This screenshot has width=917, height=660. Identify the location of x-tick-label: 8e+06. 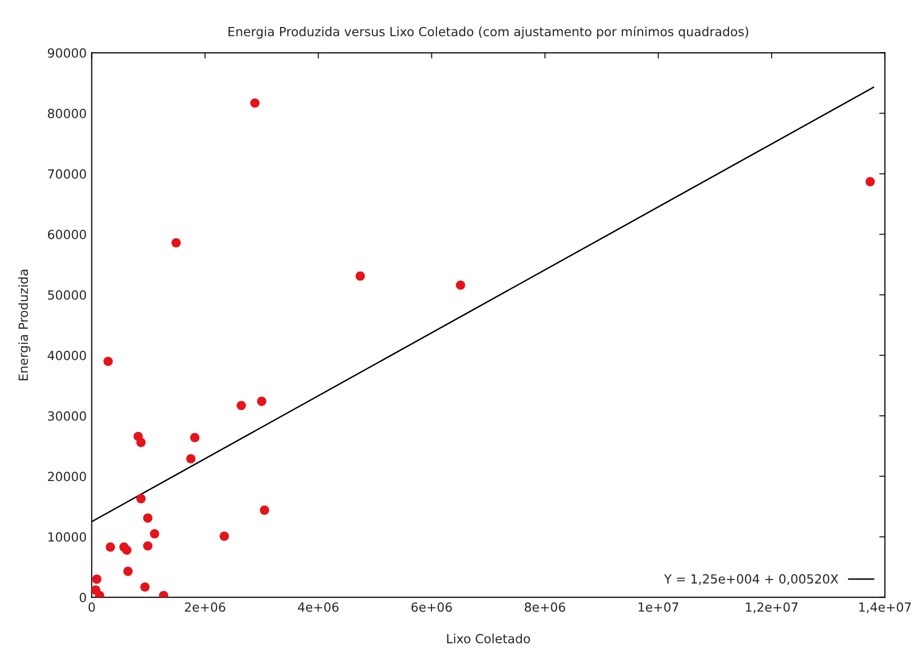
(545, 607).